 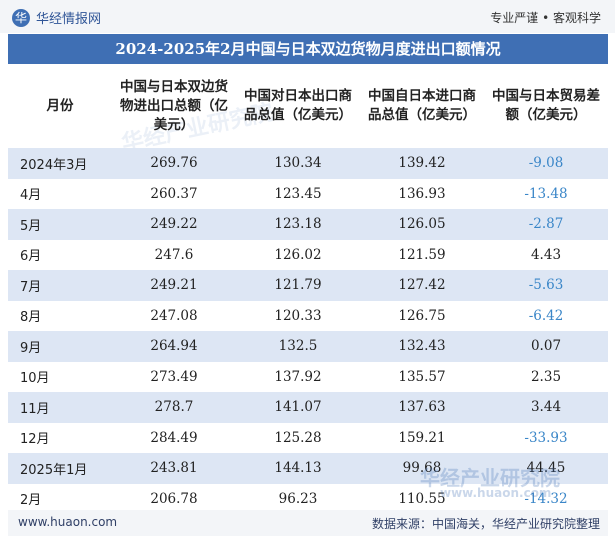 I want to click on cell-total: 247.08, so click(x=174, y=315).